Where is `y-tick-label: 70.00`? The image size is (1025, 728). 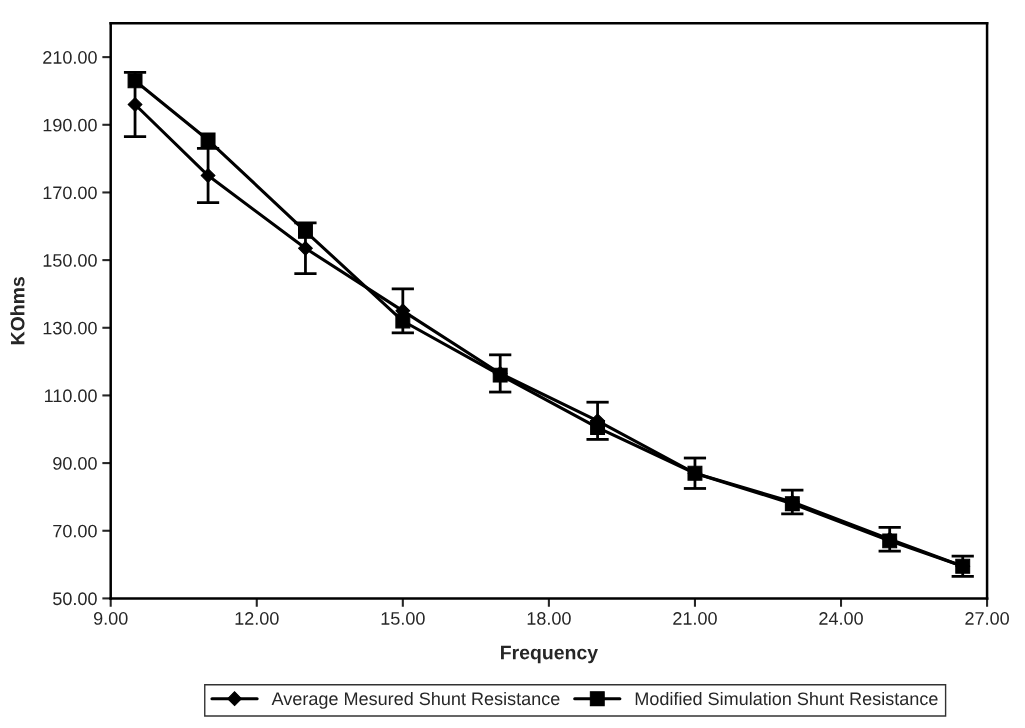 y-tick-label: 70.00 is located at coordinates (75, 531).